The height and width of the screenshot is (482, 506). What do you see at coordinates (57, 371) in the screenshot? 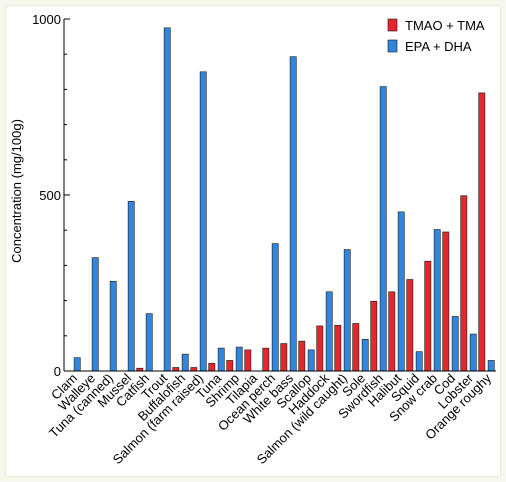
I see `y-tick-label: 0` at bounding box center [57, 371].